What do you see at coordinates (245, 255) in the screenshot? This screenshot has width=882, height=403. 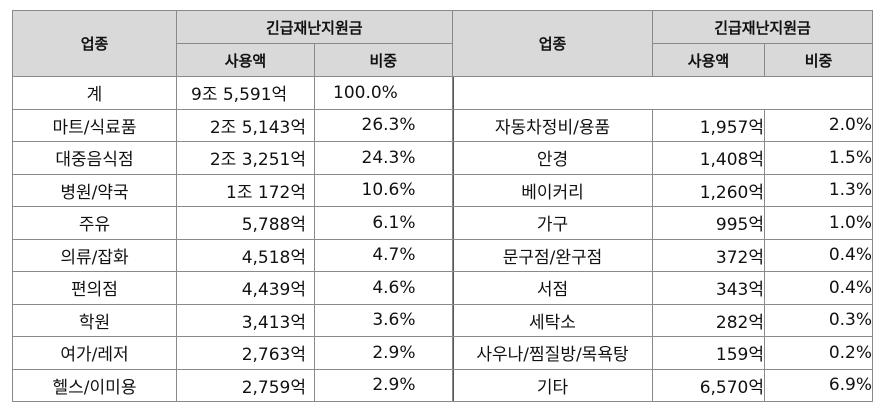 I see `amount-cell: 4,518억` at bounding box center [245, 255].